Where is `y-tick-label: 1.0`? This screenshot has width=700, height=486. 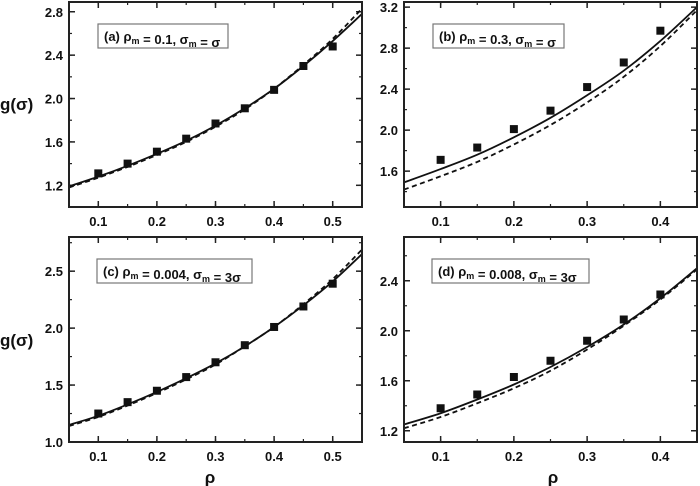 y-tick-label: 1.0 is located at coordinates (54, 442).